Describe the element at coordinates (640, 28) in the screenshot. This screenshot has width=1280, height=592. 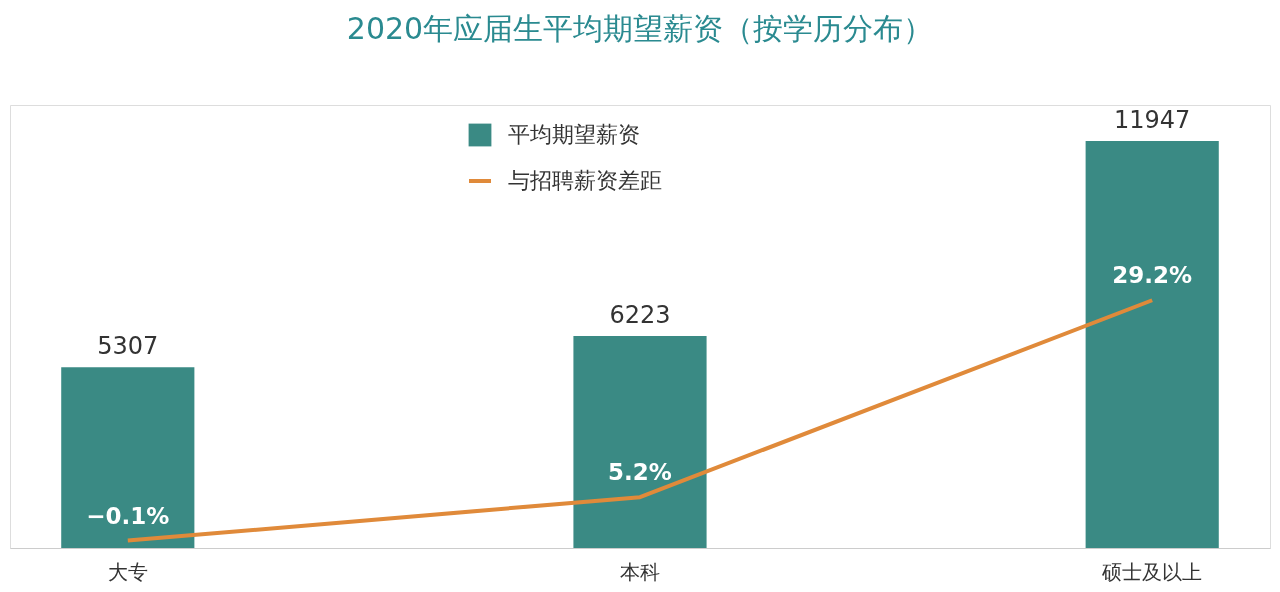
I see `chart-title: 2020年应届生平均期望薪资（按学历分布）` at that location.